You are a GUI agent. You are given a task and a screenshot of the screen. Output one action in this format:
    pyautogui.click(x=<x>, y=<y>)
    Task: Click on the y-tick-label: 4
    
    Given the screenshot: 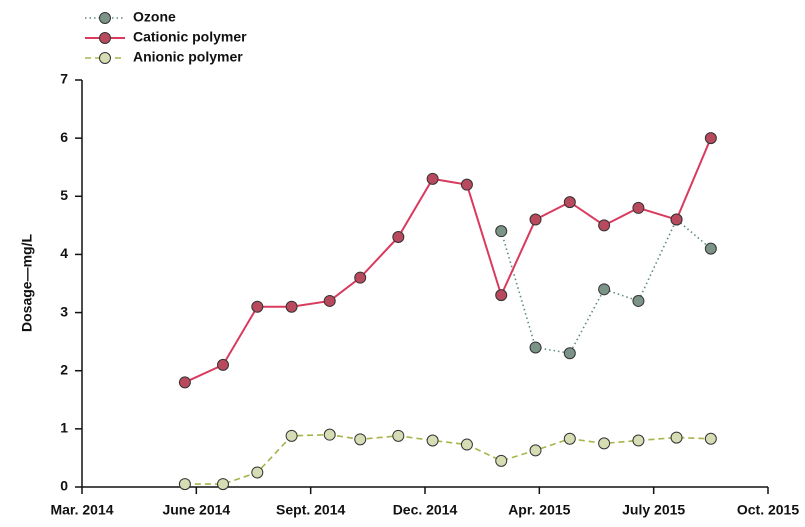 What is the action you would take?
    pyautogui.click(x=64, y=253)
    